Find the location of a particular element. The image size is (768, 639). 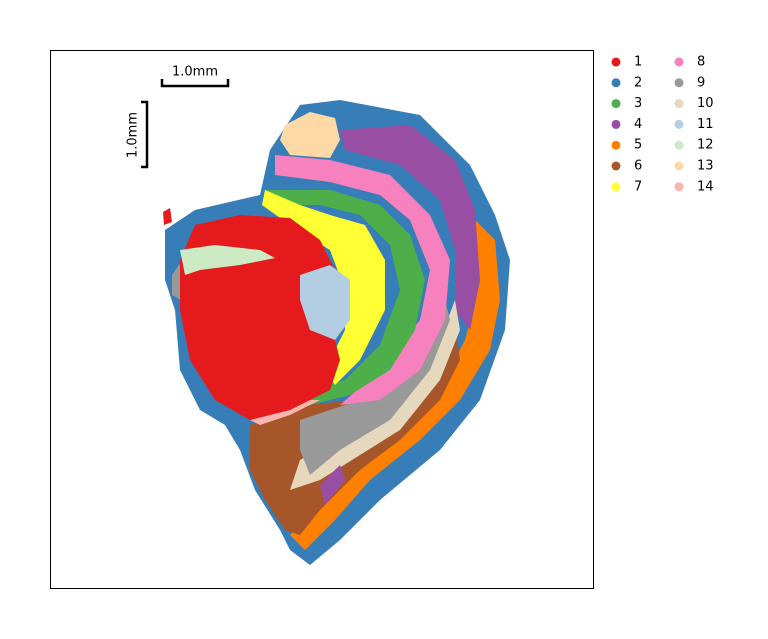

legend-label: 11 is located at coordinates (705, 124).